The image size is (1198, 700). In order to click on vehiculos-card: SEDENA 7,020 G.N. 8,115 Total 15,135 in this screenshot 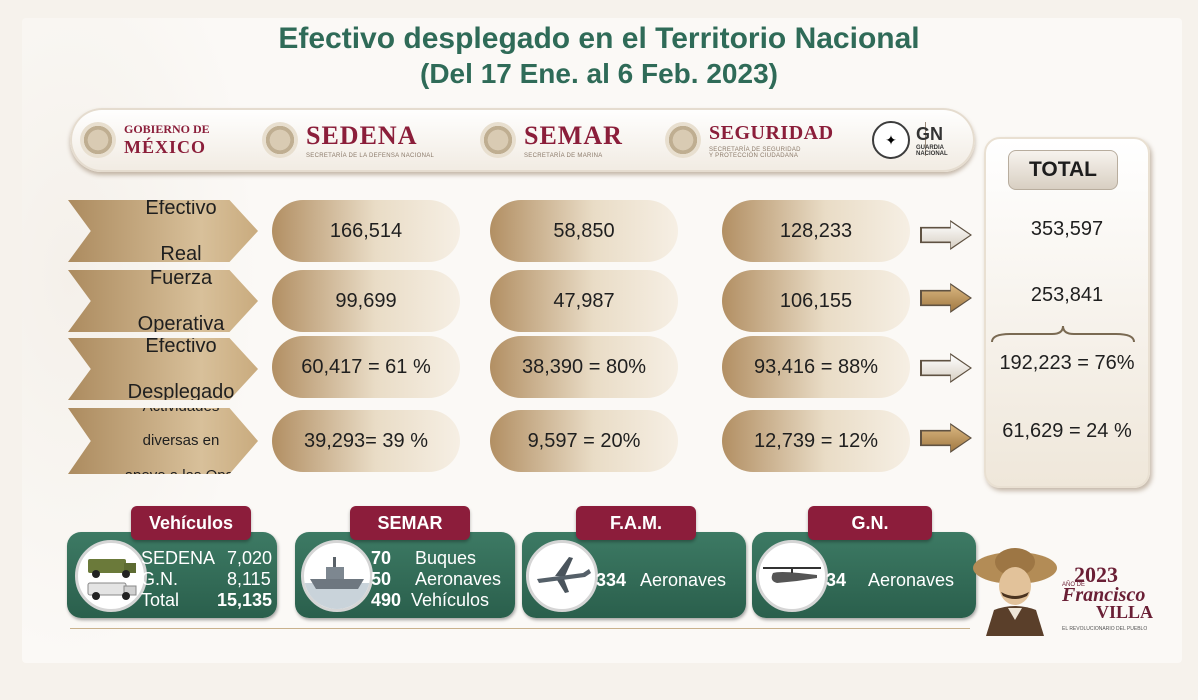, I will do `click(172, 575)`.